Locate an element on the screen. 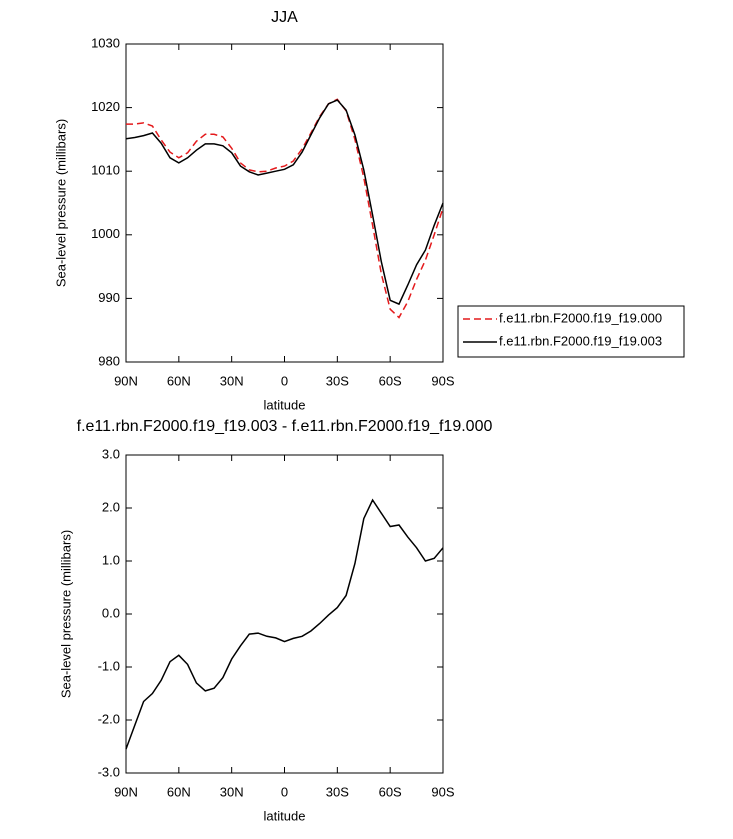 Image resolution: width=733 pixels, height=839 pixels. y-tick-label: 3.0 is located at coordinates (111, 453).